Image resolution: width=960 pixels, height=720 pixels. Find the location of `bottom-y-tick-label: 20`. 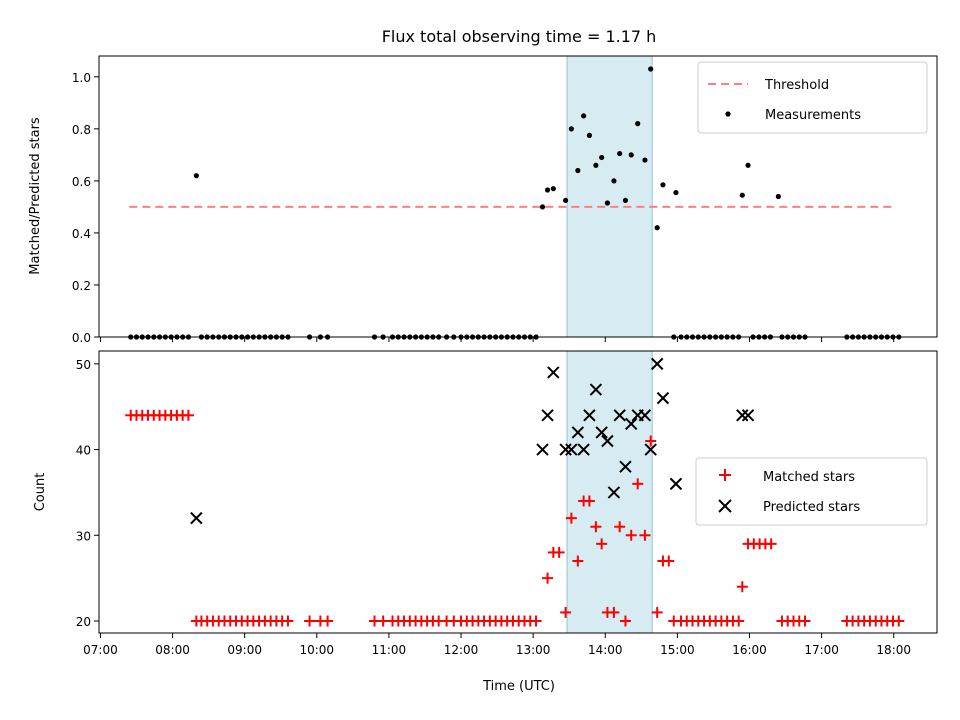

bottom-y-tick-label: 20 is located at coordinates (83, 622).